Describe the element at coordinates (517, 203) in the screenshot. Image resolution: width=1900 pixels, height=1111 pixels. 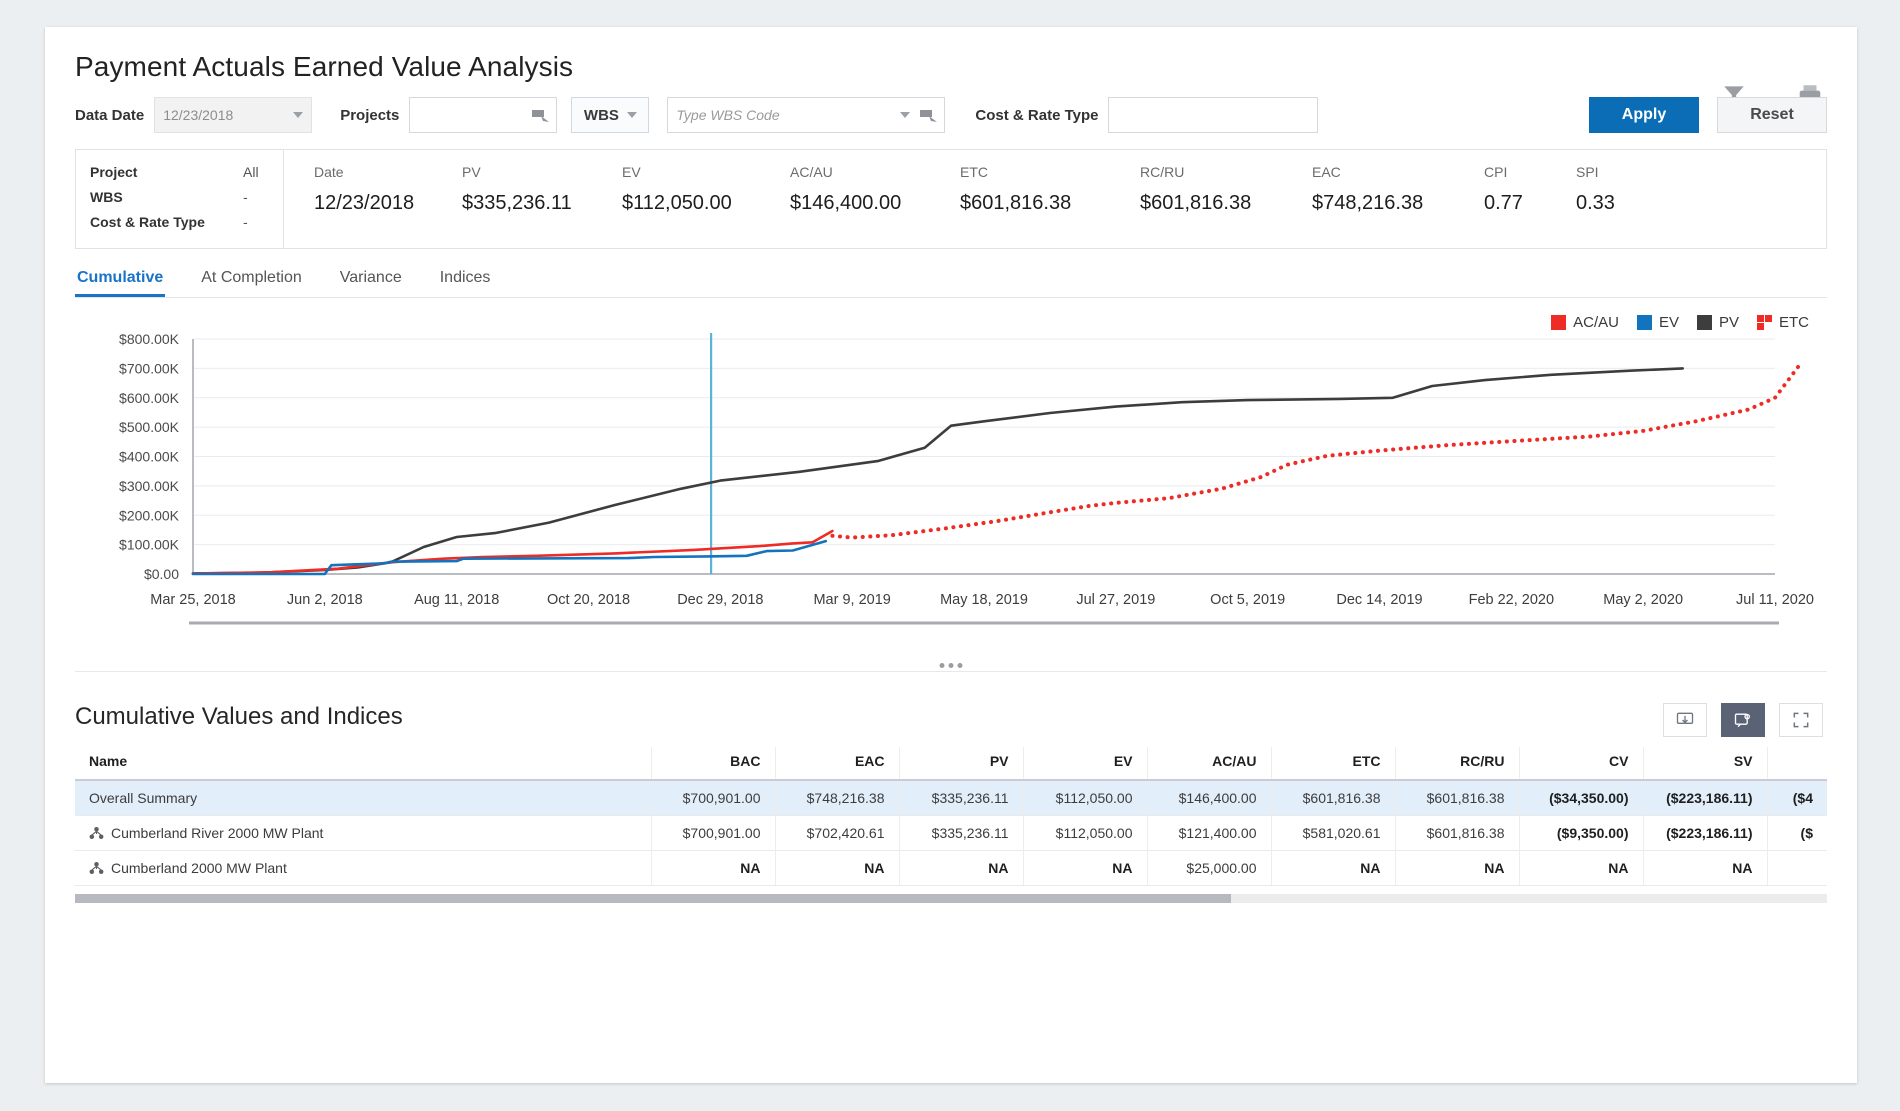
I see `metric-value: $335,236.11` at that location.